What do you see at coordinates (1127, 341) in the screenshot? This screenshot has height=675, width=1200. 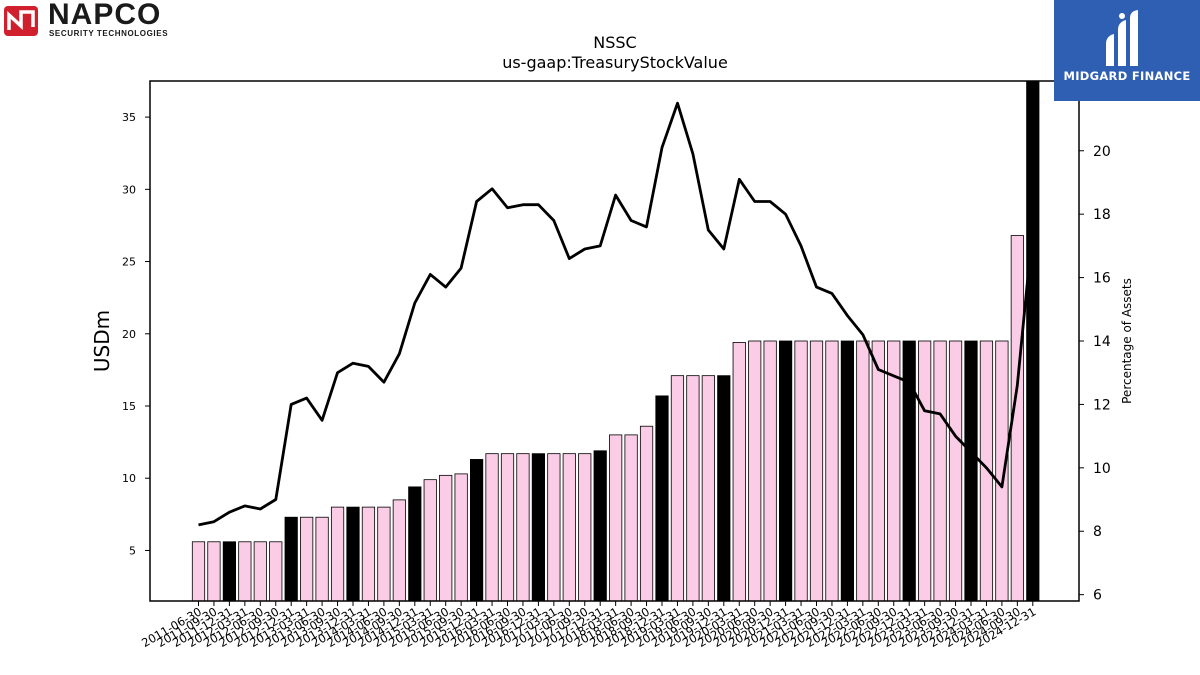 I see `y2-axis-label: Percentage of Assets` at bounding box center [1127, 341].